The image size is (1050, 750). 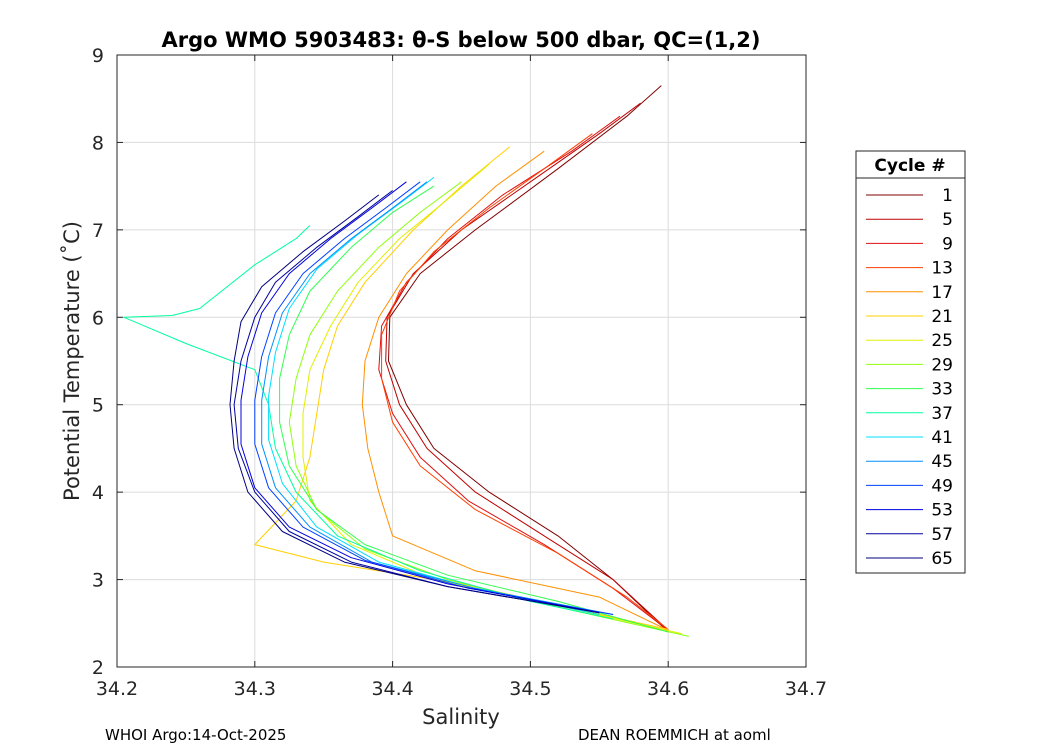 What do you see at coordinates (947, 220) in the screenshot?
I see `legend-label-5: 5` at bounding box center [947, 220].